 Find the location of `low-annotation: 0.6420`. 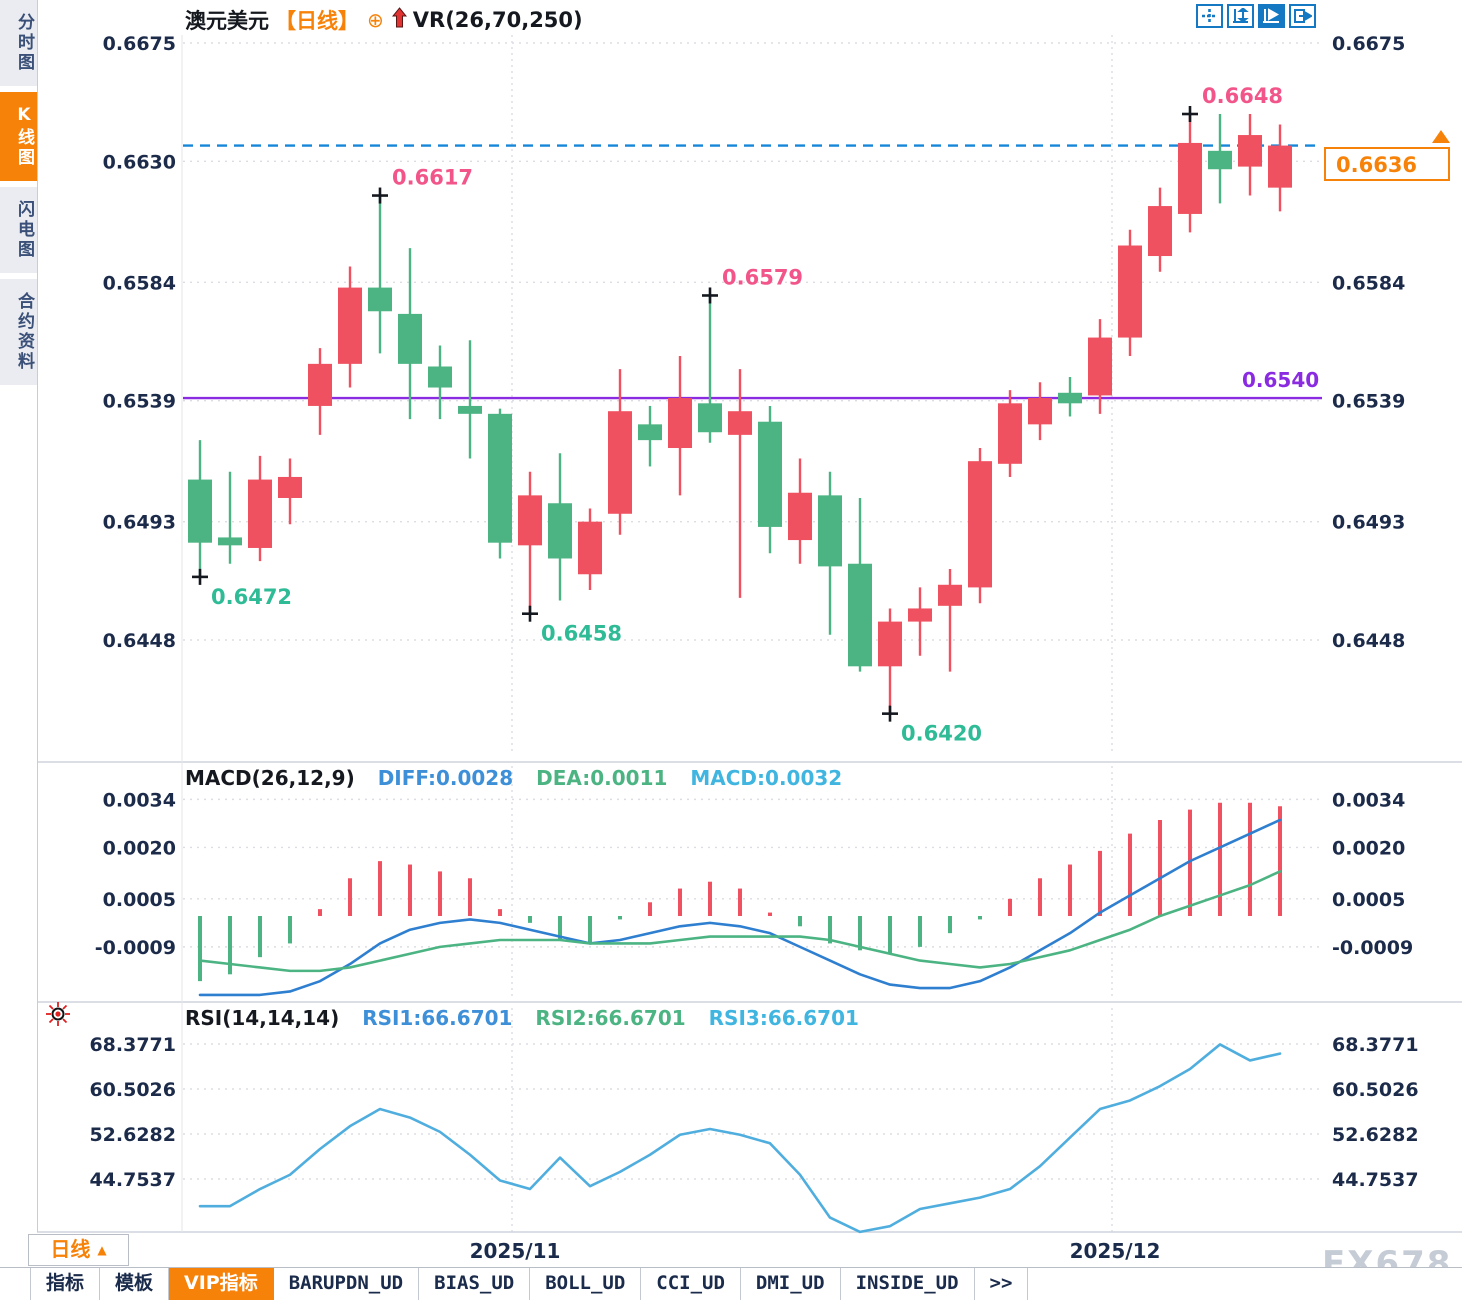

low-annotation: 0.6420 is located at coordinates (941, 734).